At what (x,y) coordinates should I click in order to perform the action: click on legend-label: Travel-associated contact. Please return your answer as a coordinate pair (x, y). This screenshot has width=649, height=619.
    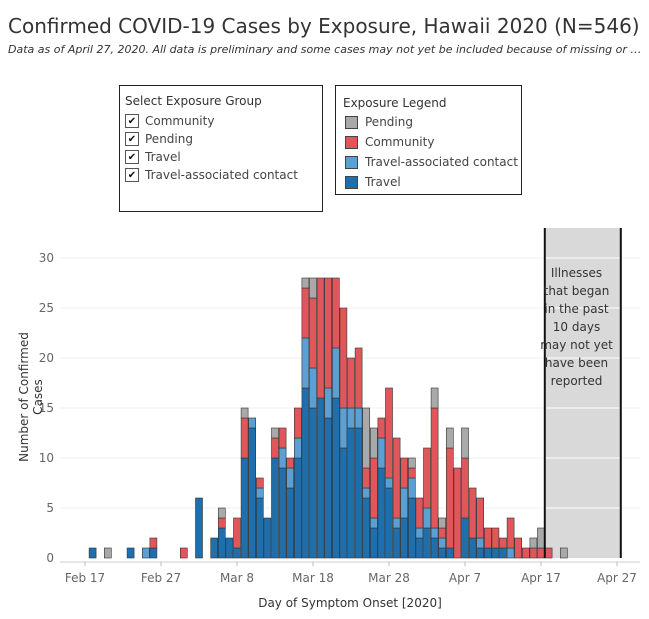
    Looking at the image, I should click on (441, 162).